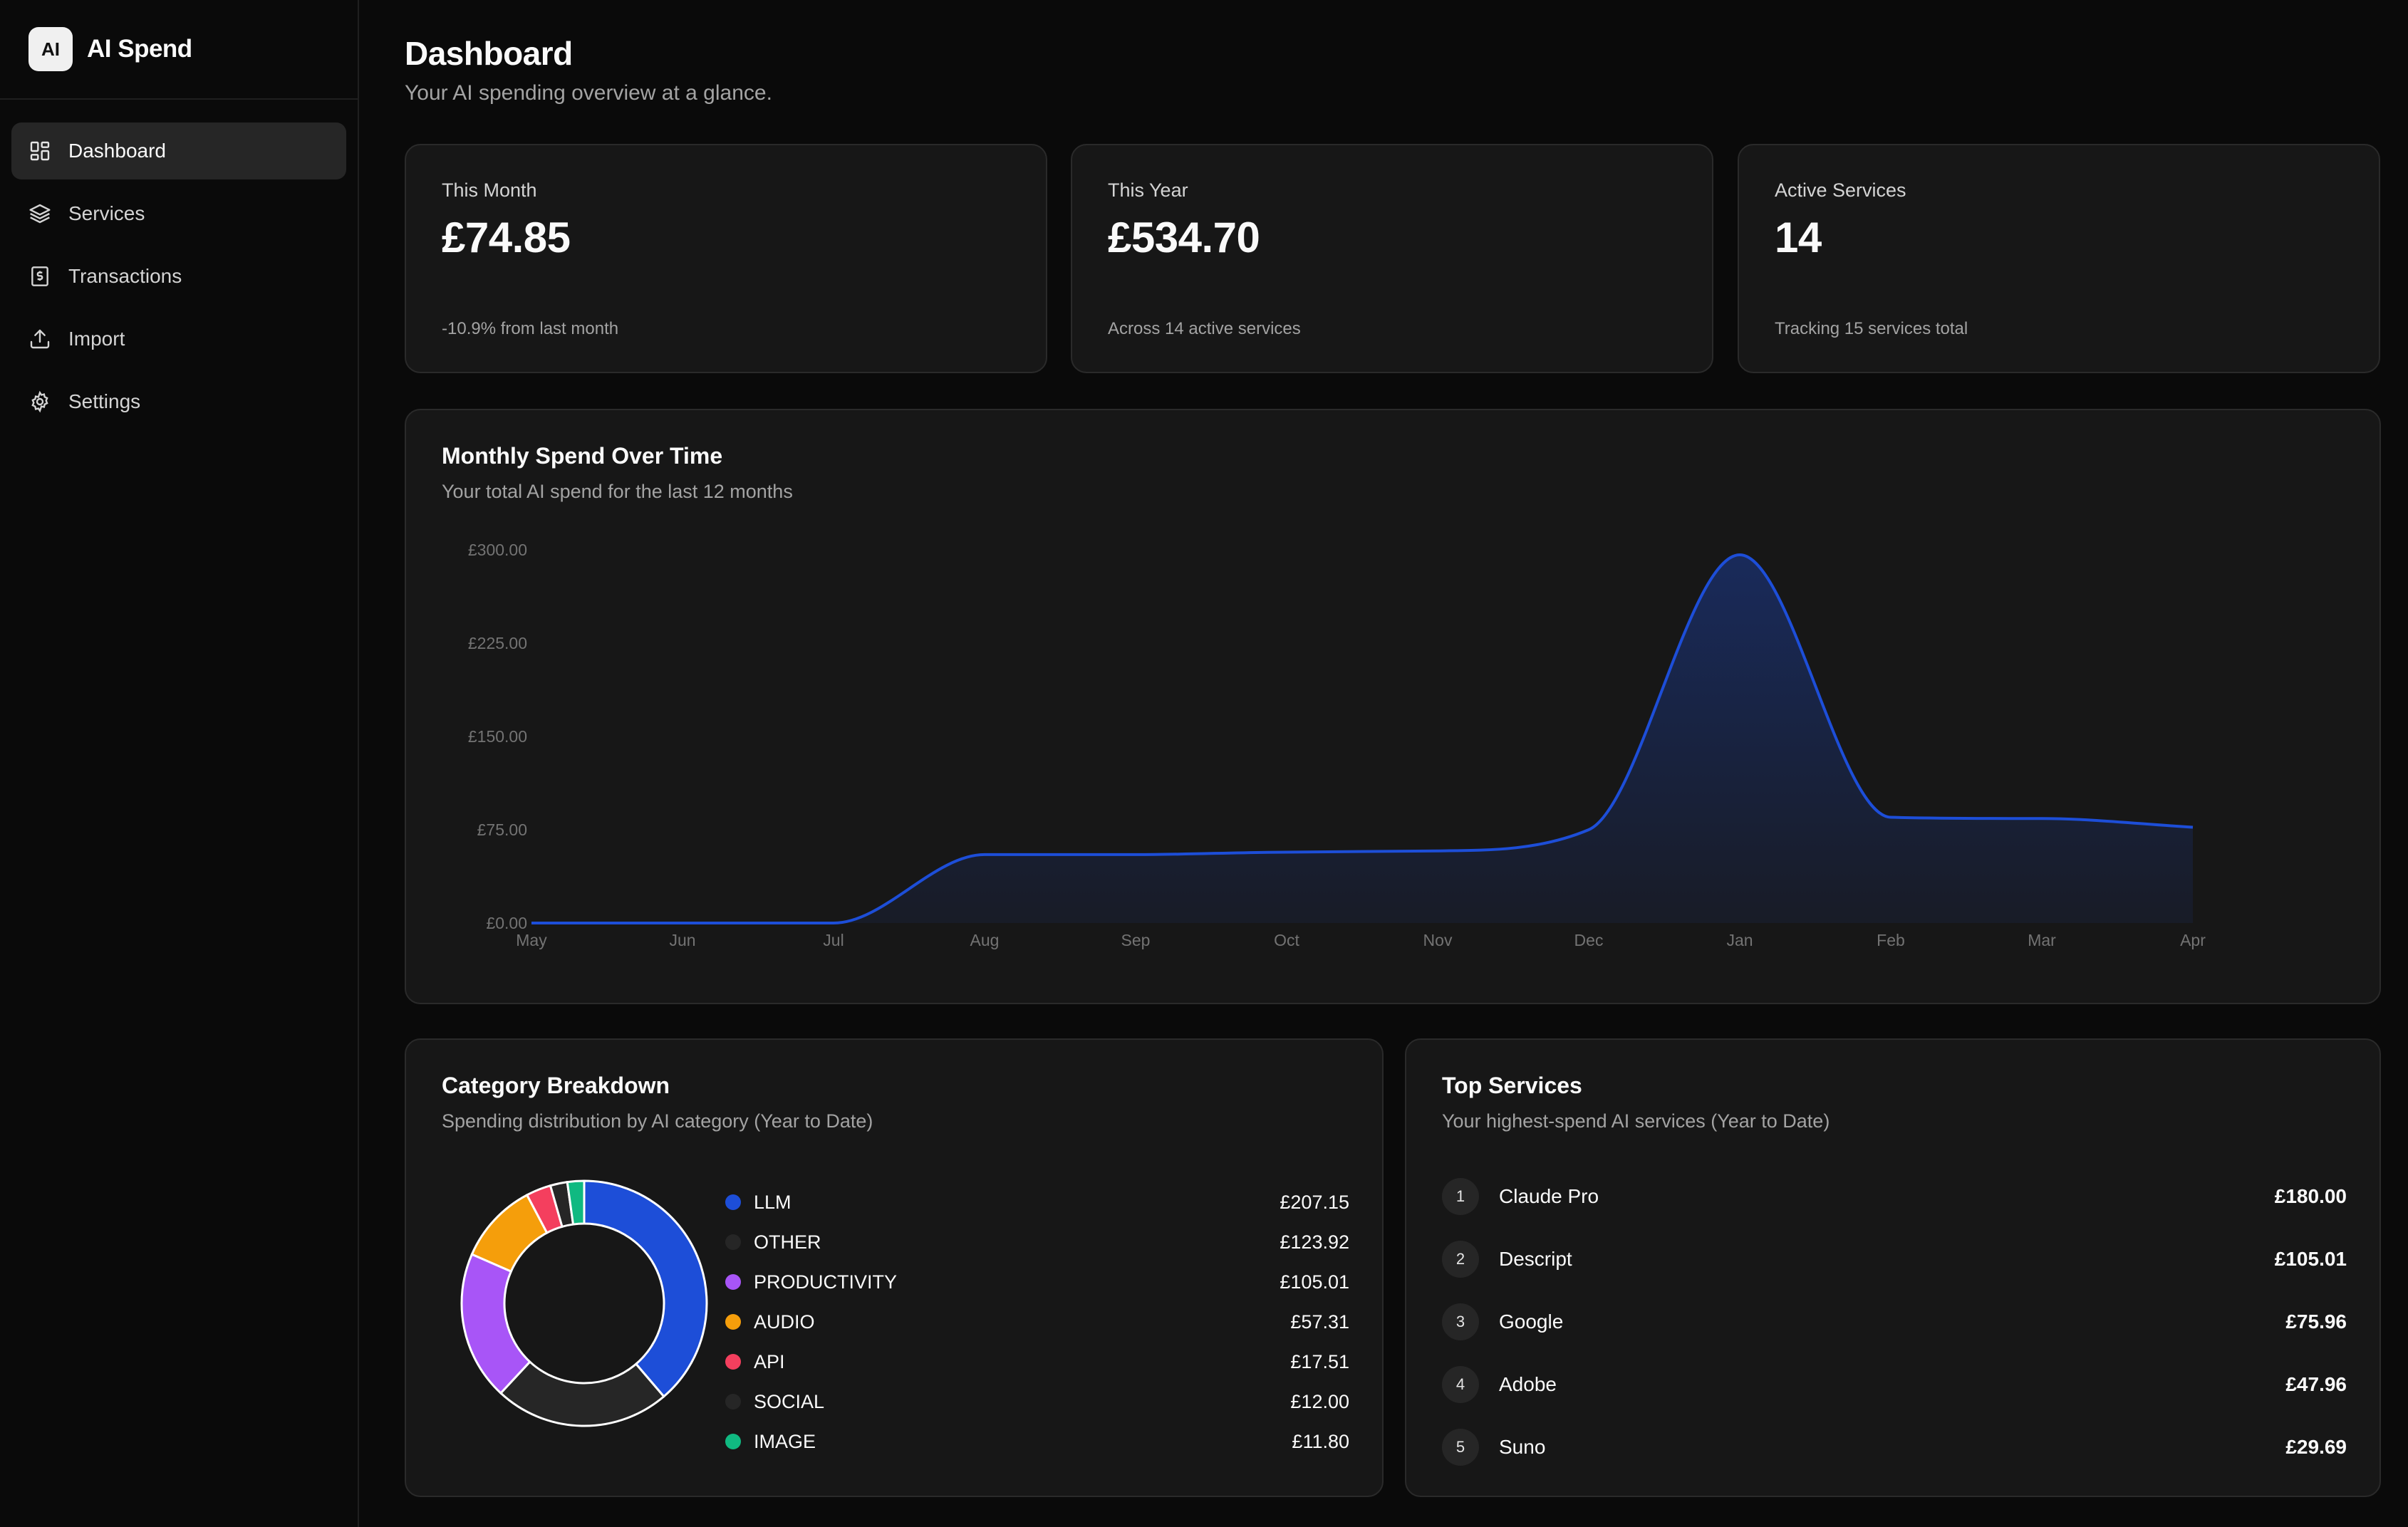 Image resolution: width=2408 pixels, height=1527 pixels. Describe the element at coordinates (1037, 1402) in the screenshot. I see `legend-item: SOCIAL £12.00` at that location.